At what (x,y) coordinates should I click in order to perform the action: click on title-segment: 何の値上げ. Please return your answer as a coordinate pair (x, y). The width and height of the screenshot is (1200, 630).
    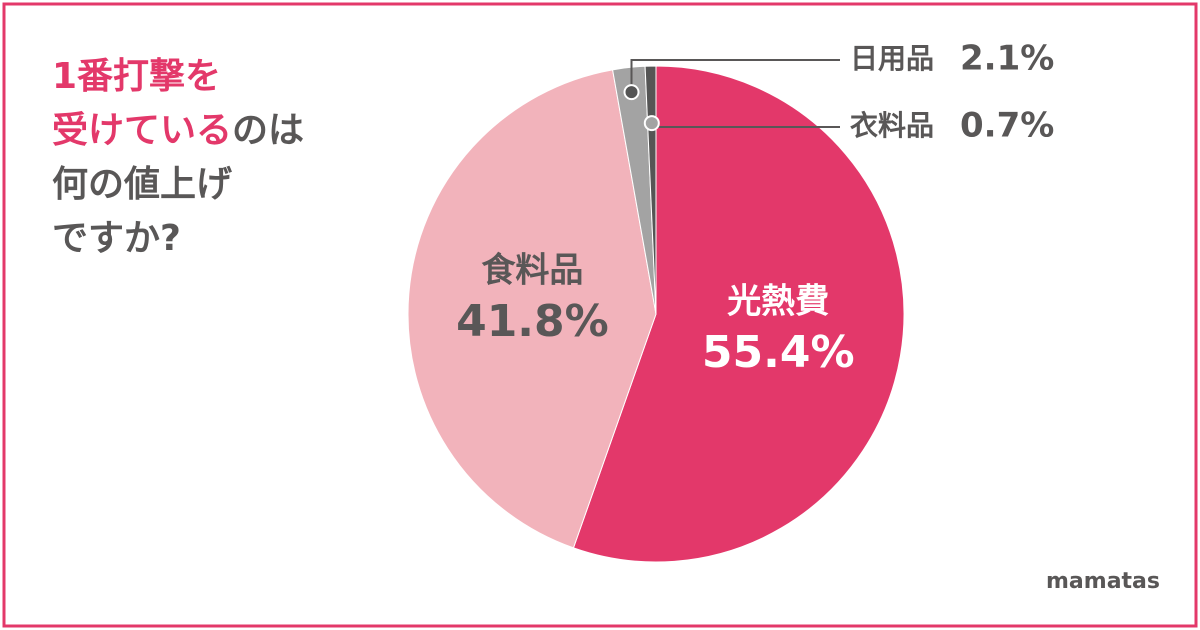
    Looking at the image, I should click on (142, 184).